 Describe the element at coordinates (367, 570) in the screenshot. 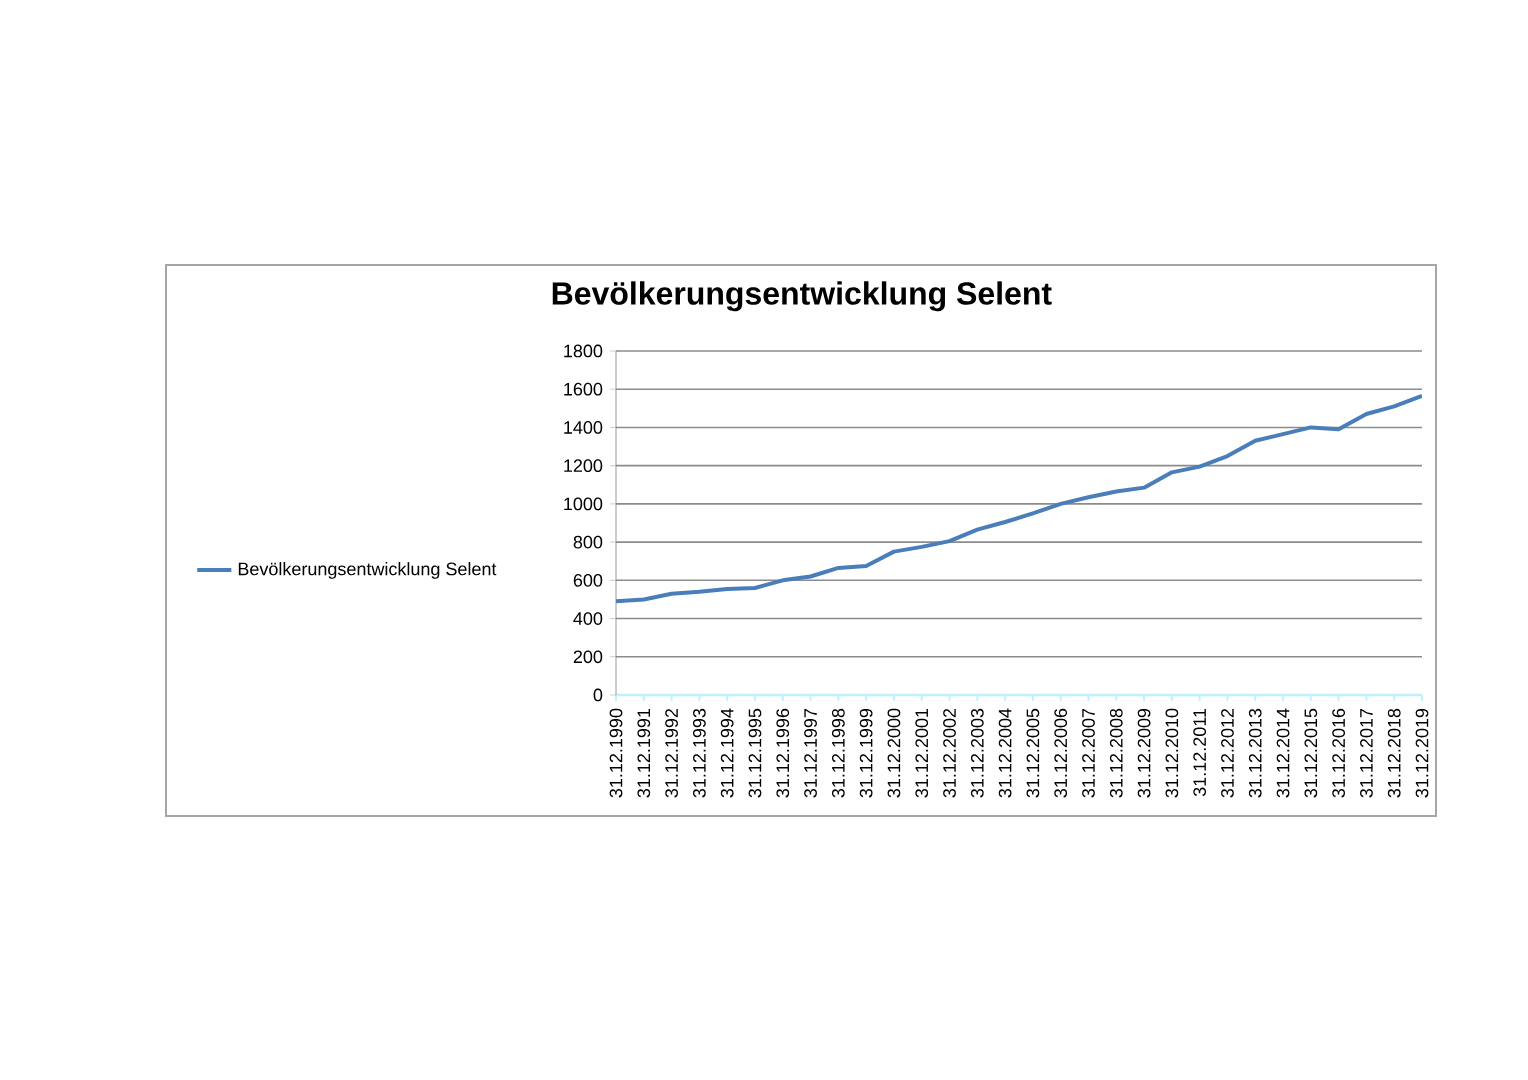

I see `legend-label: Bevölkerungsentwicklung Selent` at that location.